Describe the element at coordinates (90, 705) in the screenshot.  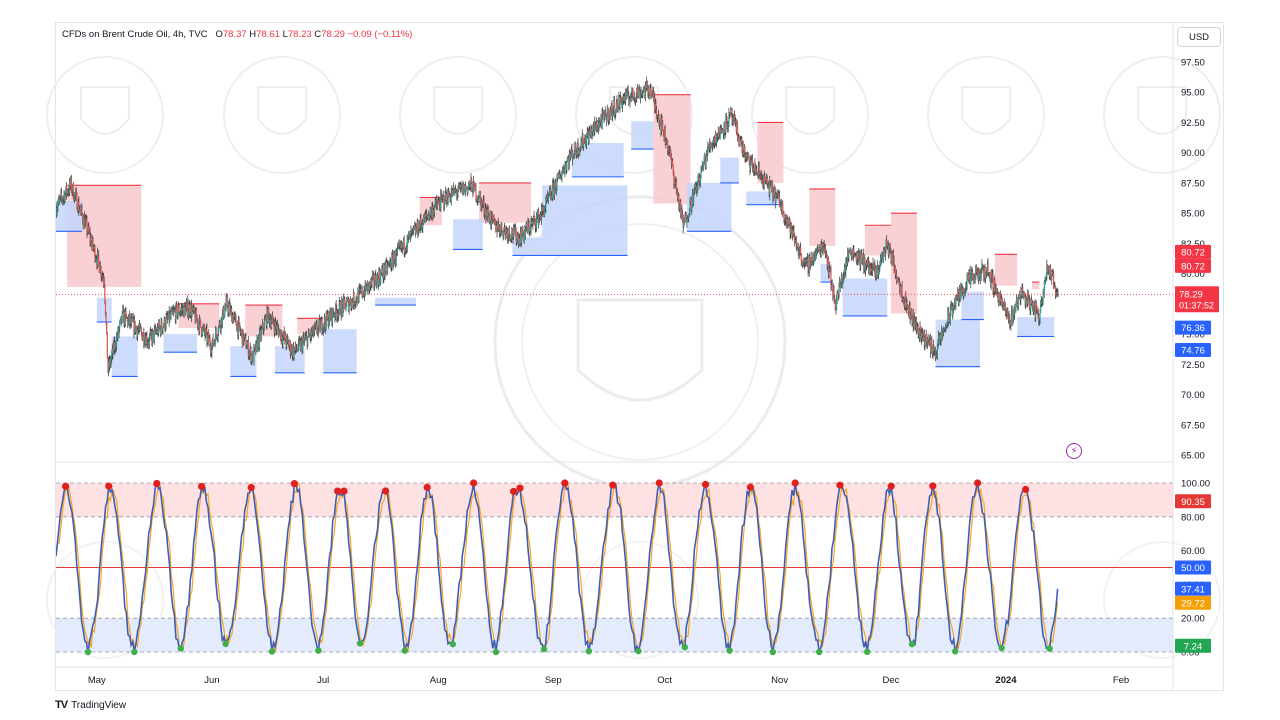
I see `tradingview-logo: TV TradingView` at that location.